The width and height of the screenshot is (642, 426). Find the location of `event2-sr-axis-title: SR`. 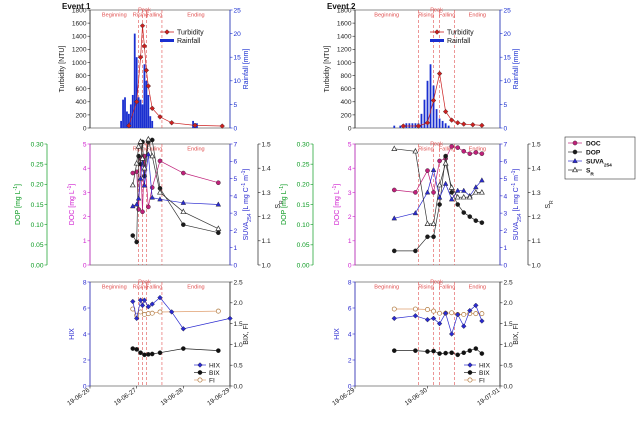

event2-sr-axis-title: SR is located at coordinates (550, 204).